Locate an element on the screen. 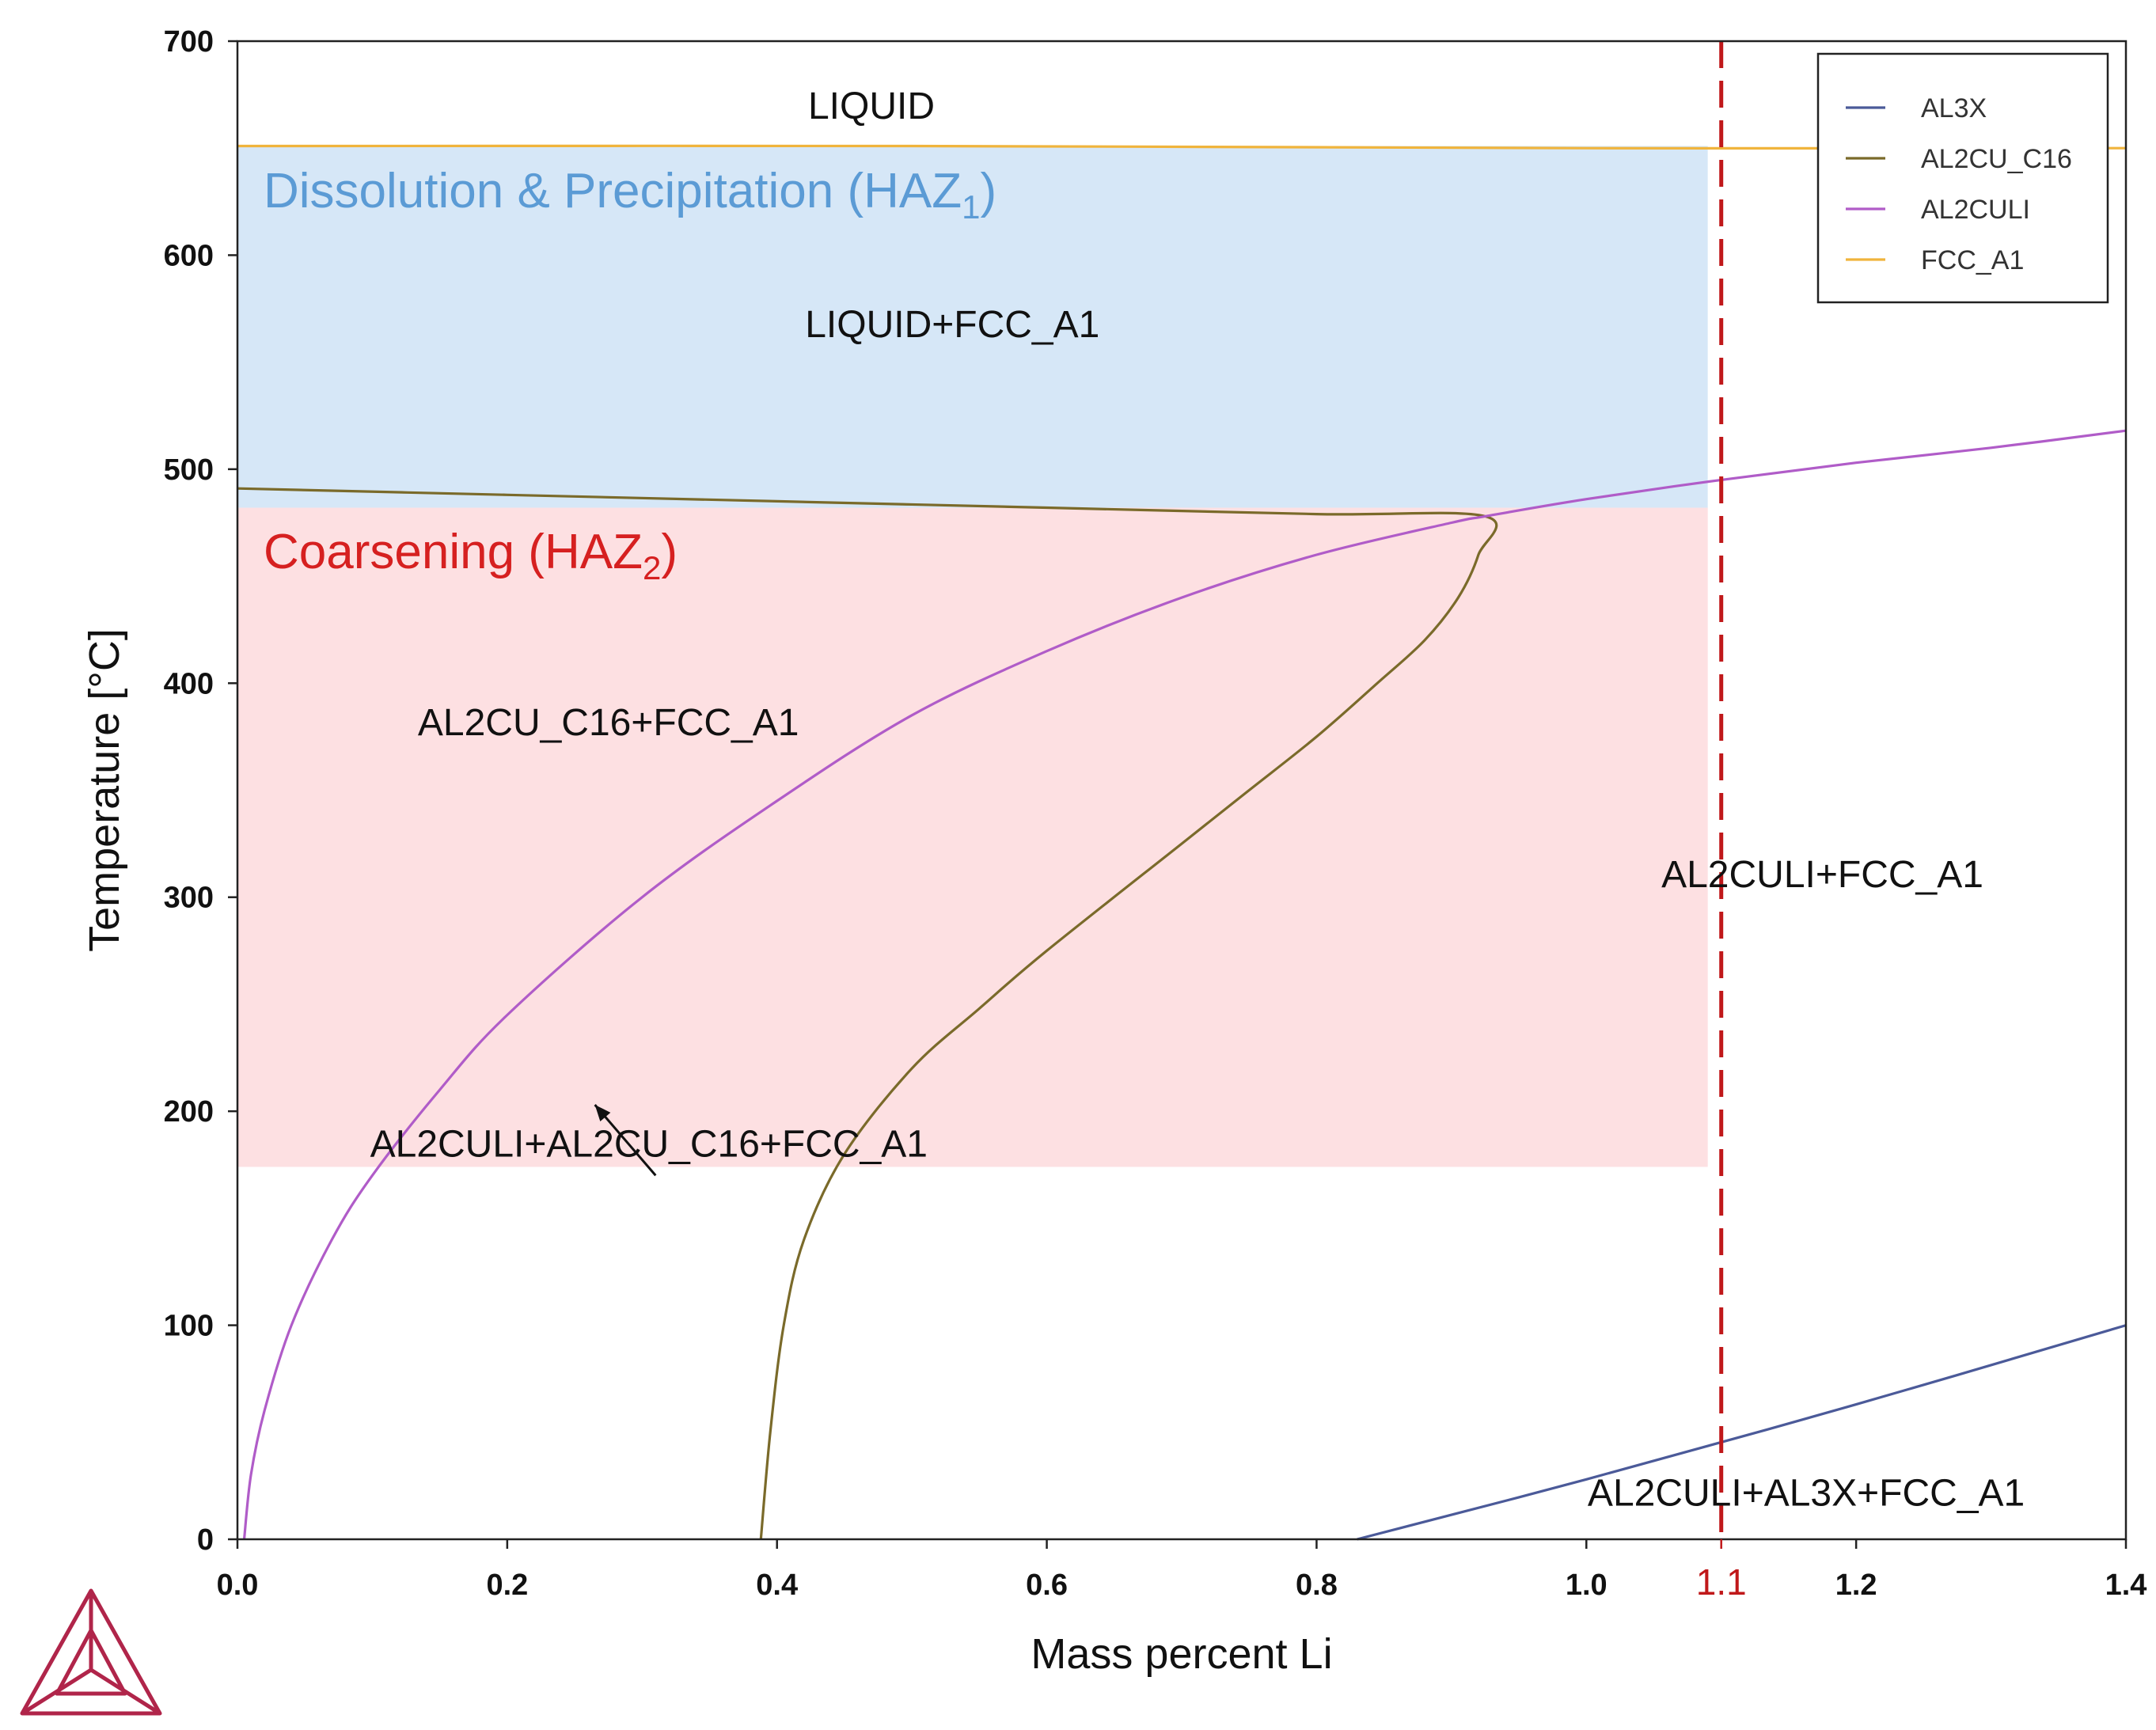  y-tick-label: 600 is located at coordinates (189, 255).